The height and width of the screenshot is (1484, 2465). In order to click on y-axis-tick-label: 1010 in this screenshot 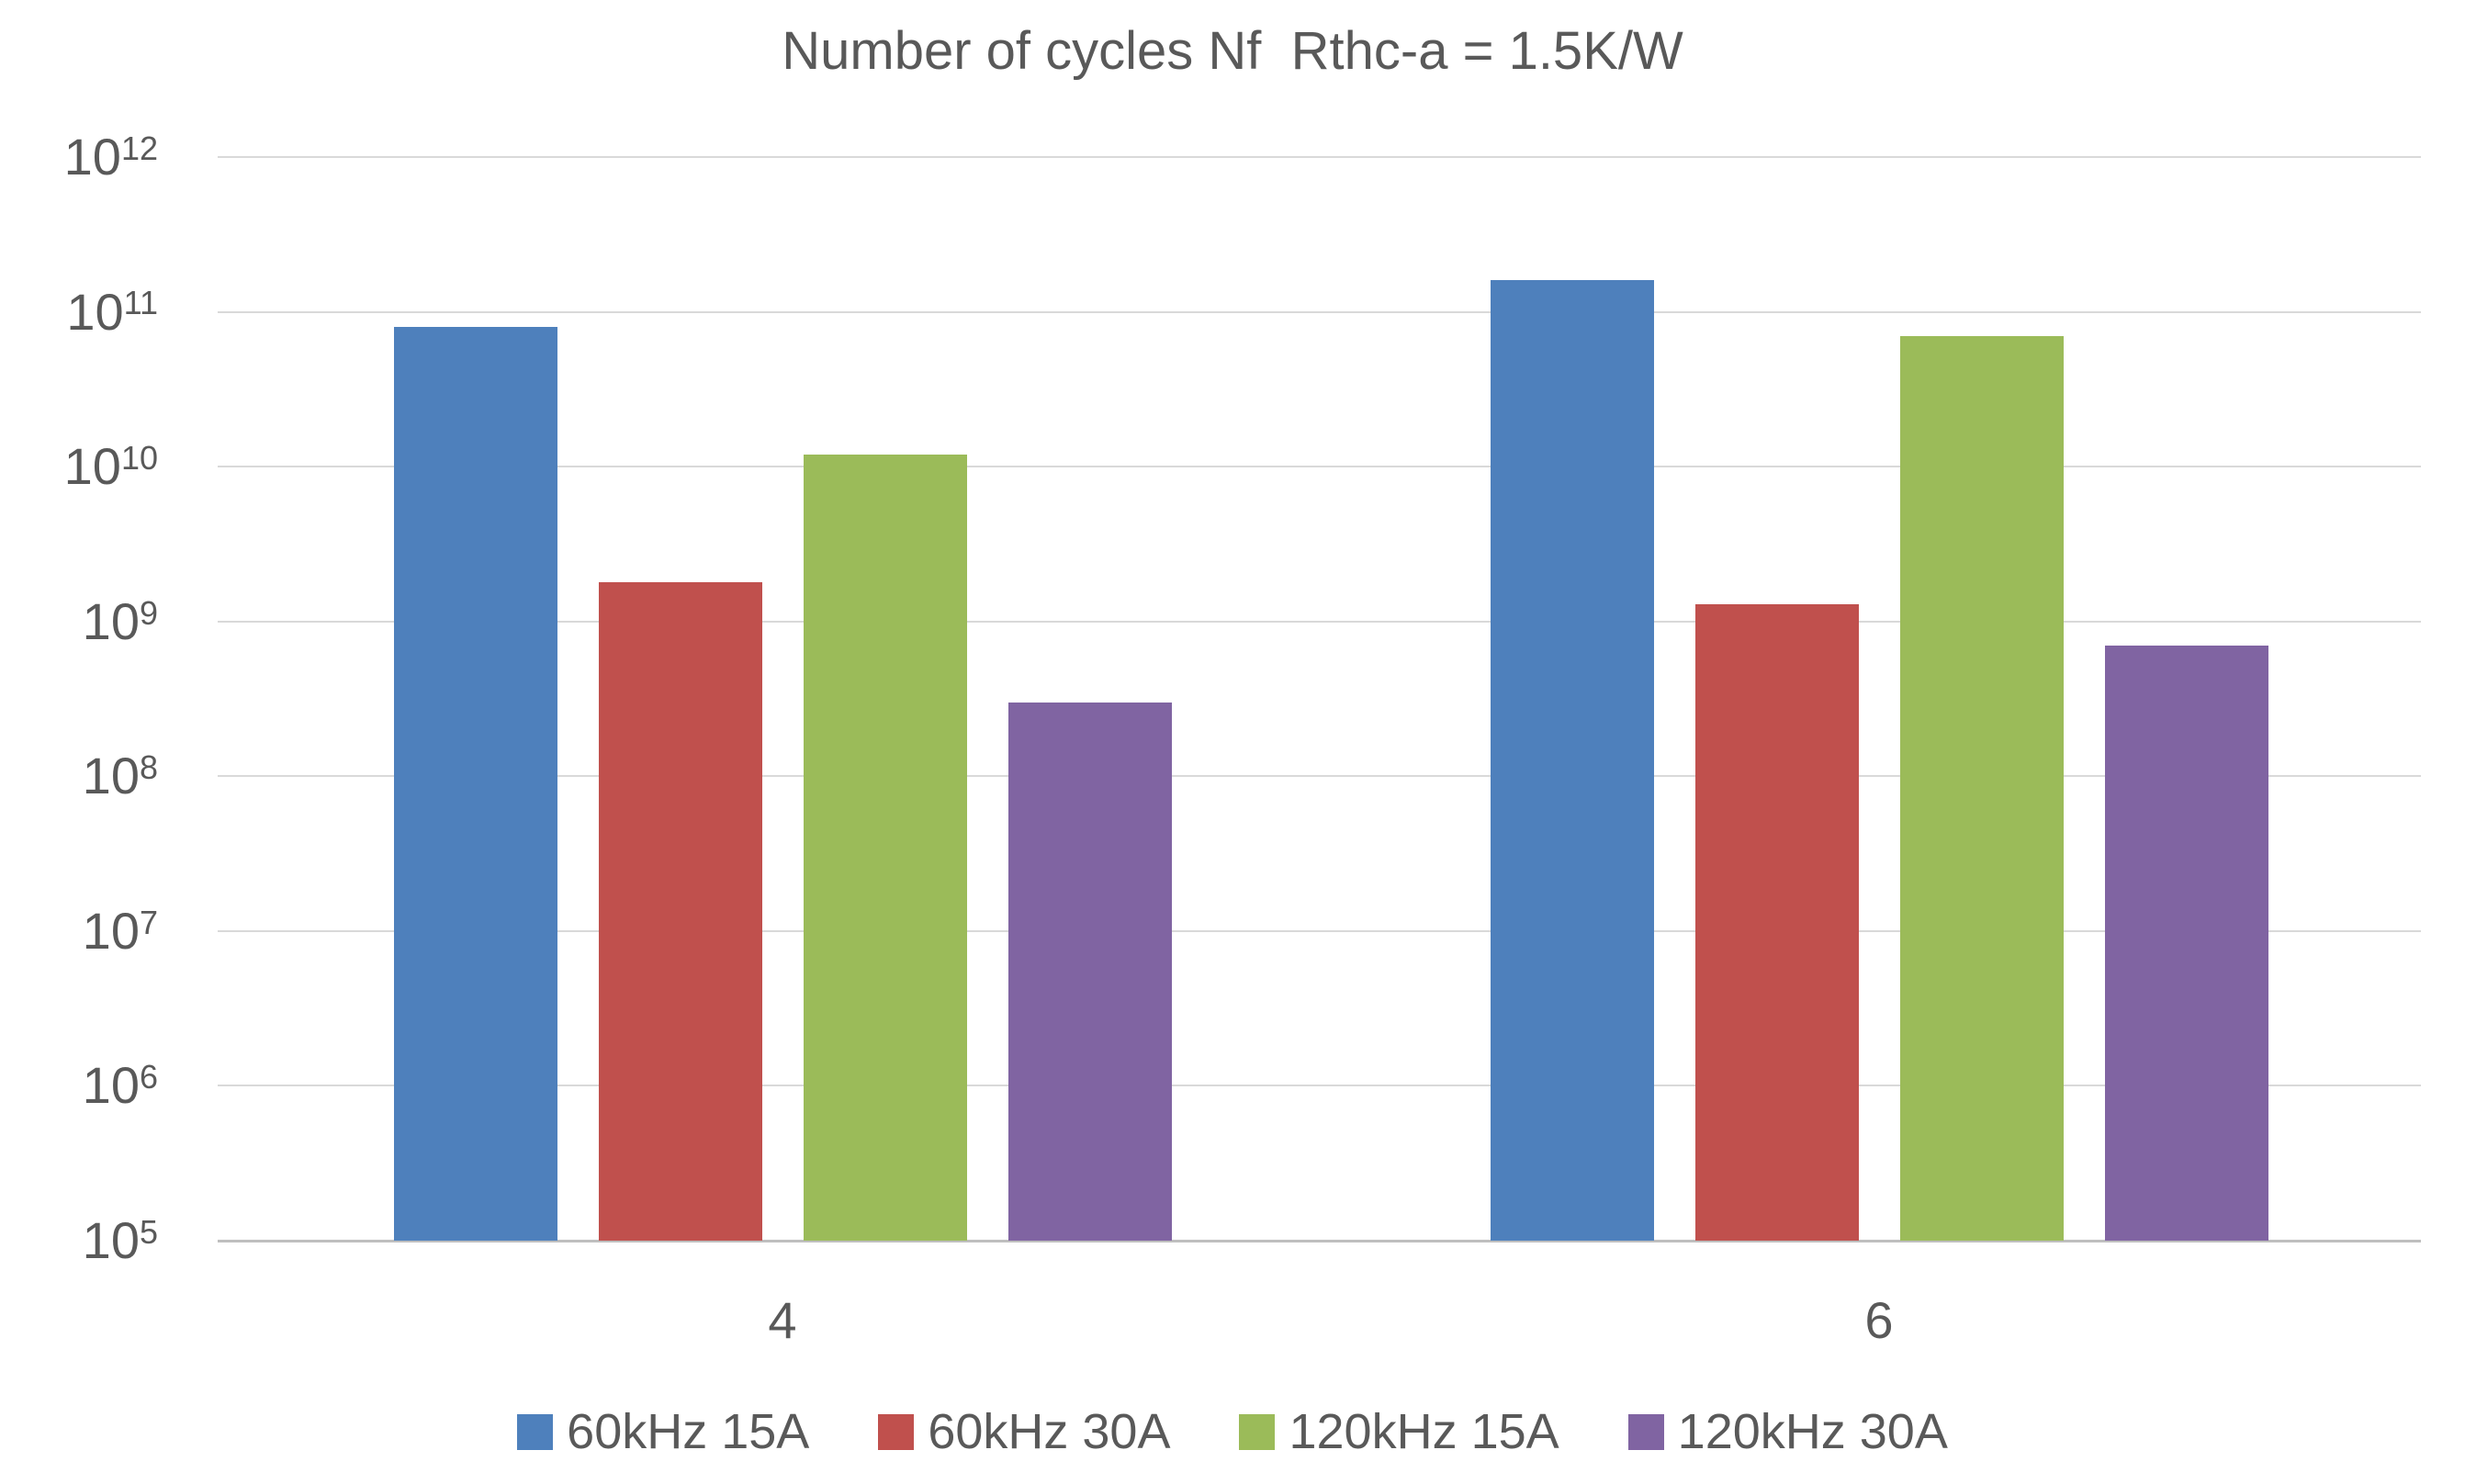, I will do `click(79, 467)`.